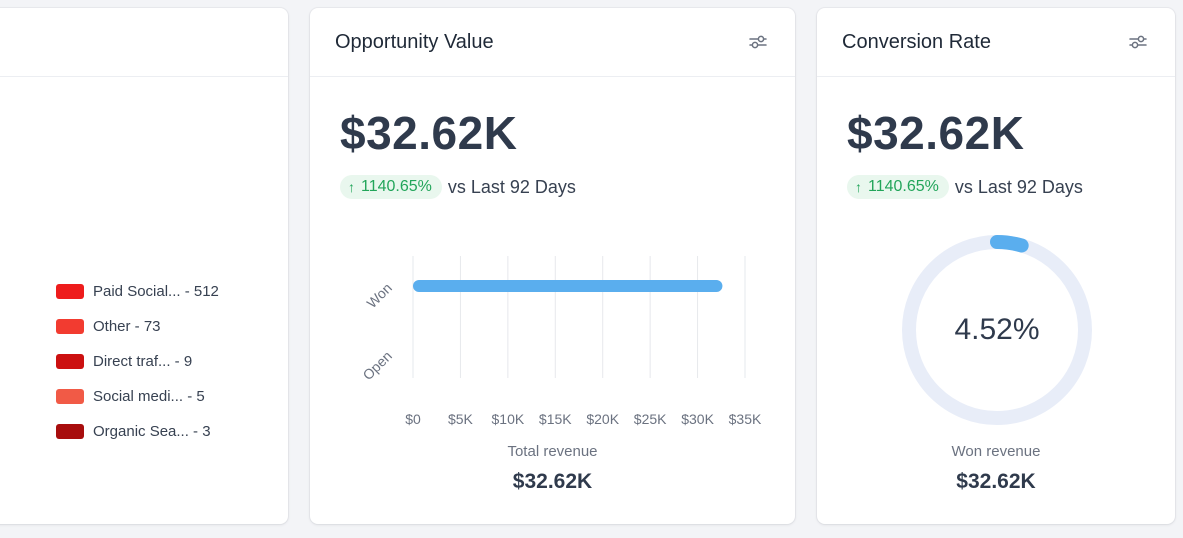  I want to click on footer-label: Total revenue, so click(552, 451).